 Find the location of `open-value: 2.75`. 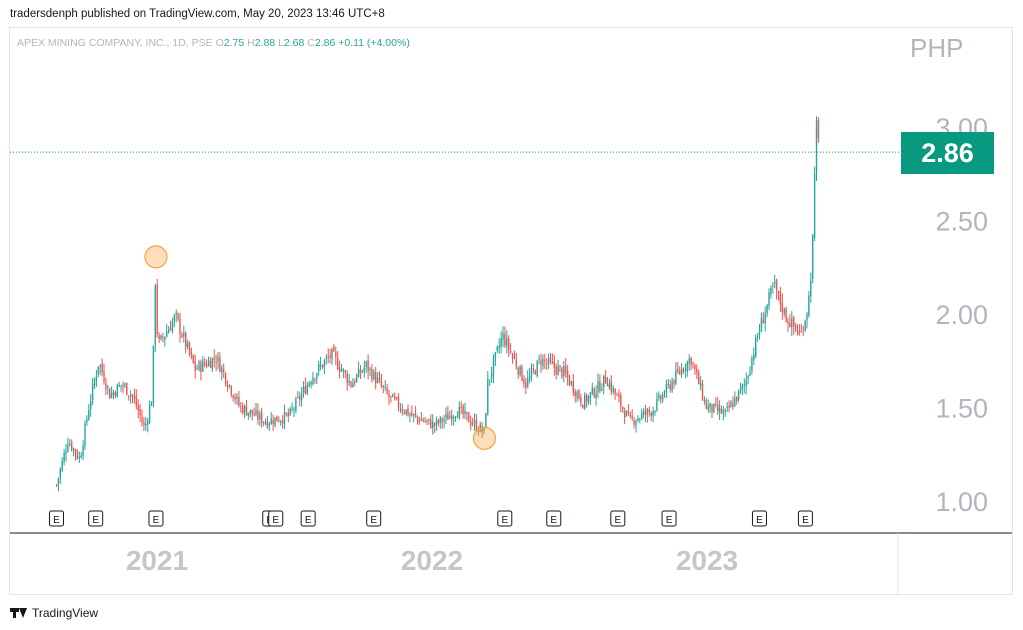

open-value: 2.75 is located at coordinates (234, 43).